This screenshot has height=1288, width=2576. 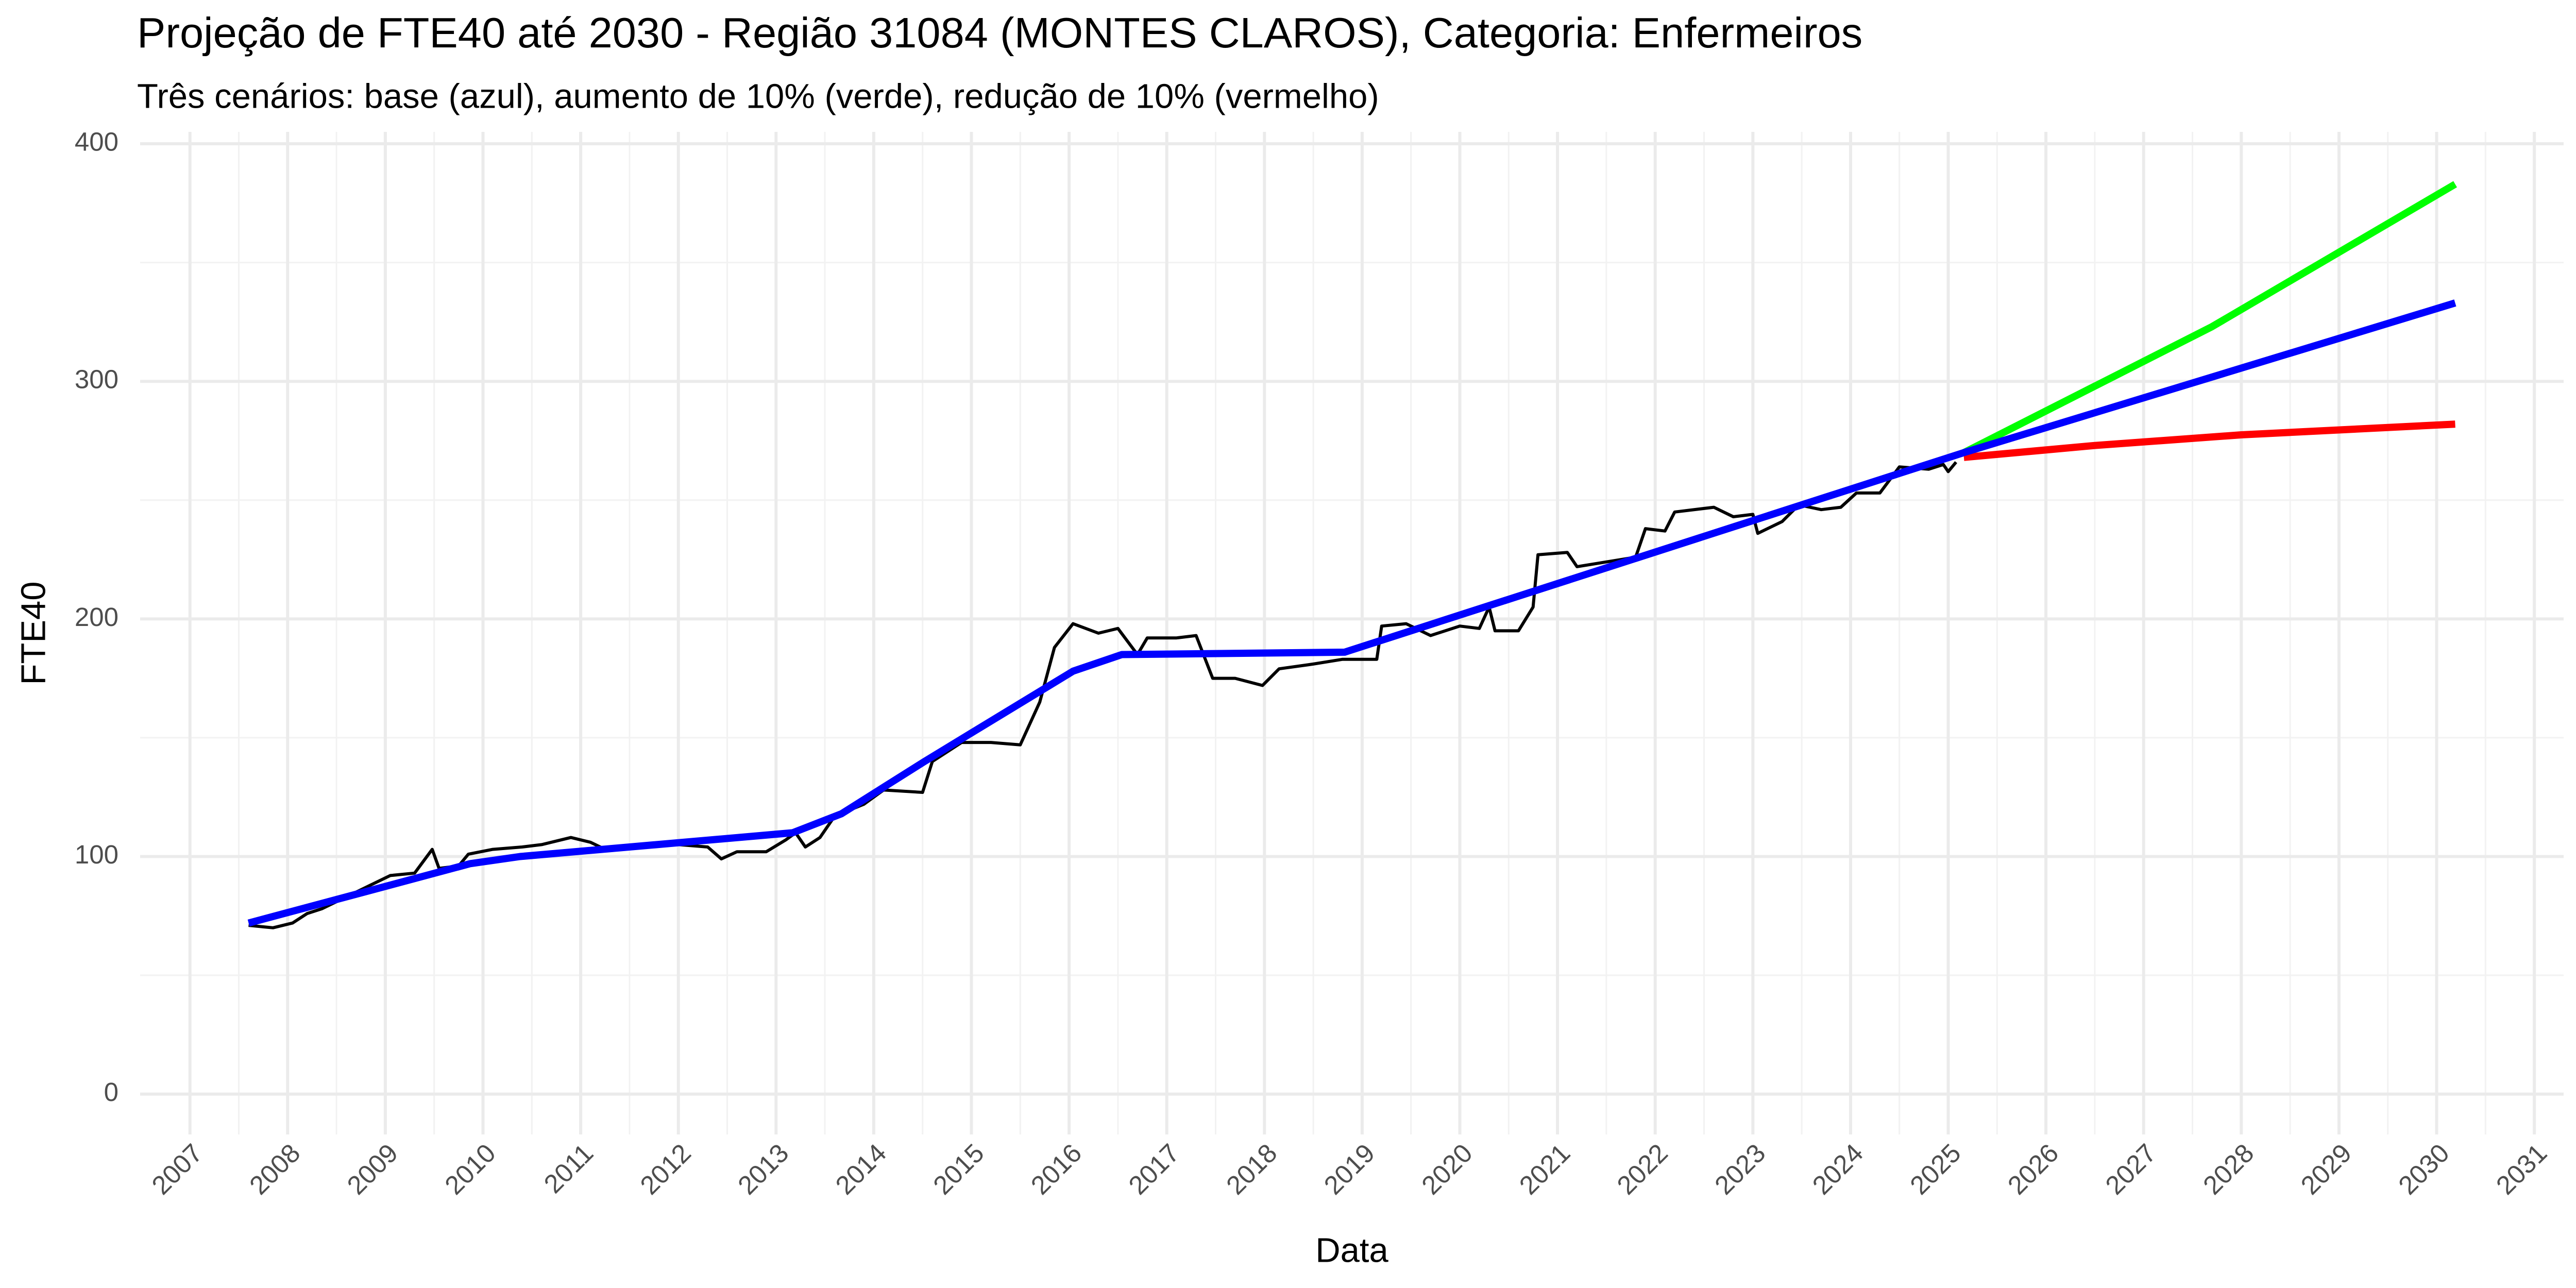 I want to click on x-tick-label: 2009, so click(x=373, y=1169).